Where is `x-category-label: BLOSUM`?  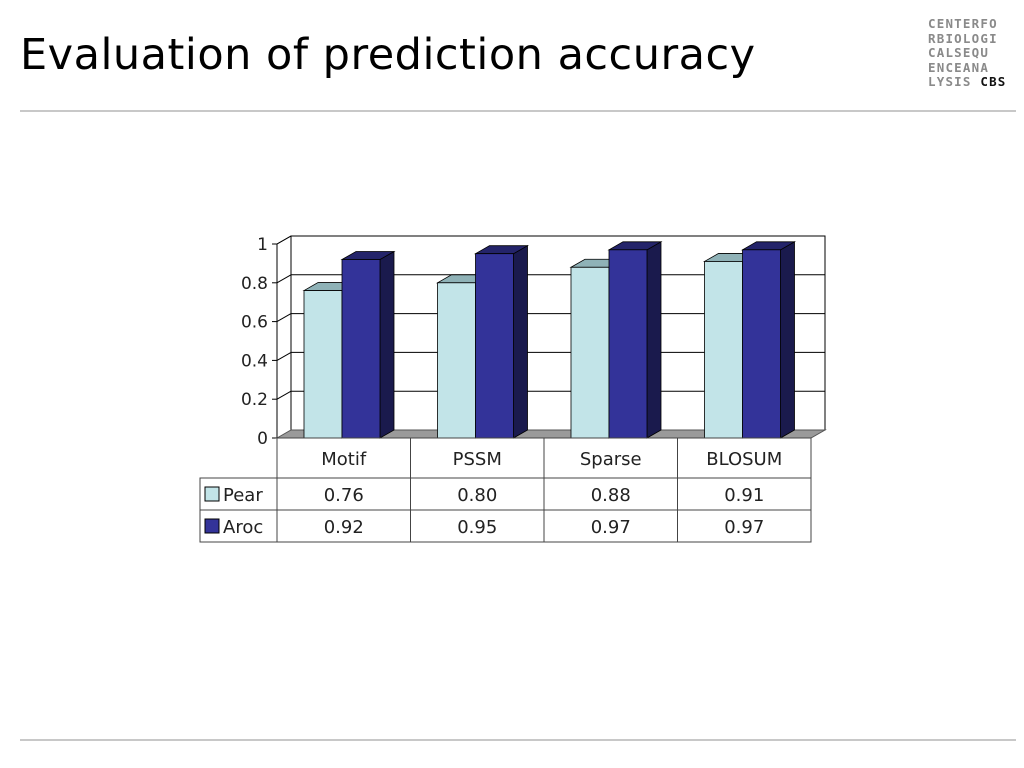
x-category-label: BLOSUM is located at coordinates (744, 459).